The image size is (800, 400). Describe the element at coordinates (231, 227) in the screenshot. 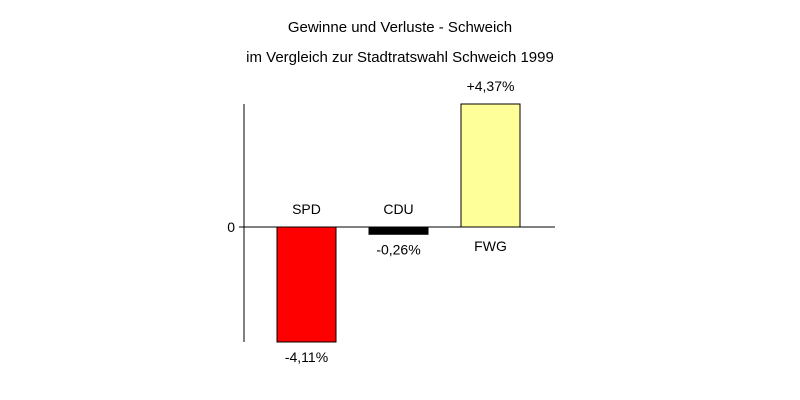

I see `y-tick-label-zero: 0` at that location.